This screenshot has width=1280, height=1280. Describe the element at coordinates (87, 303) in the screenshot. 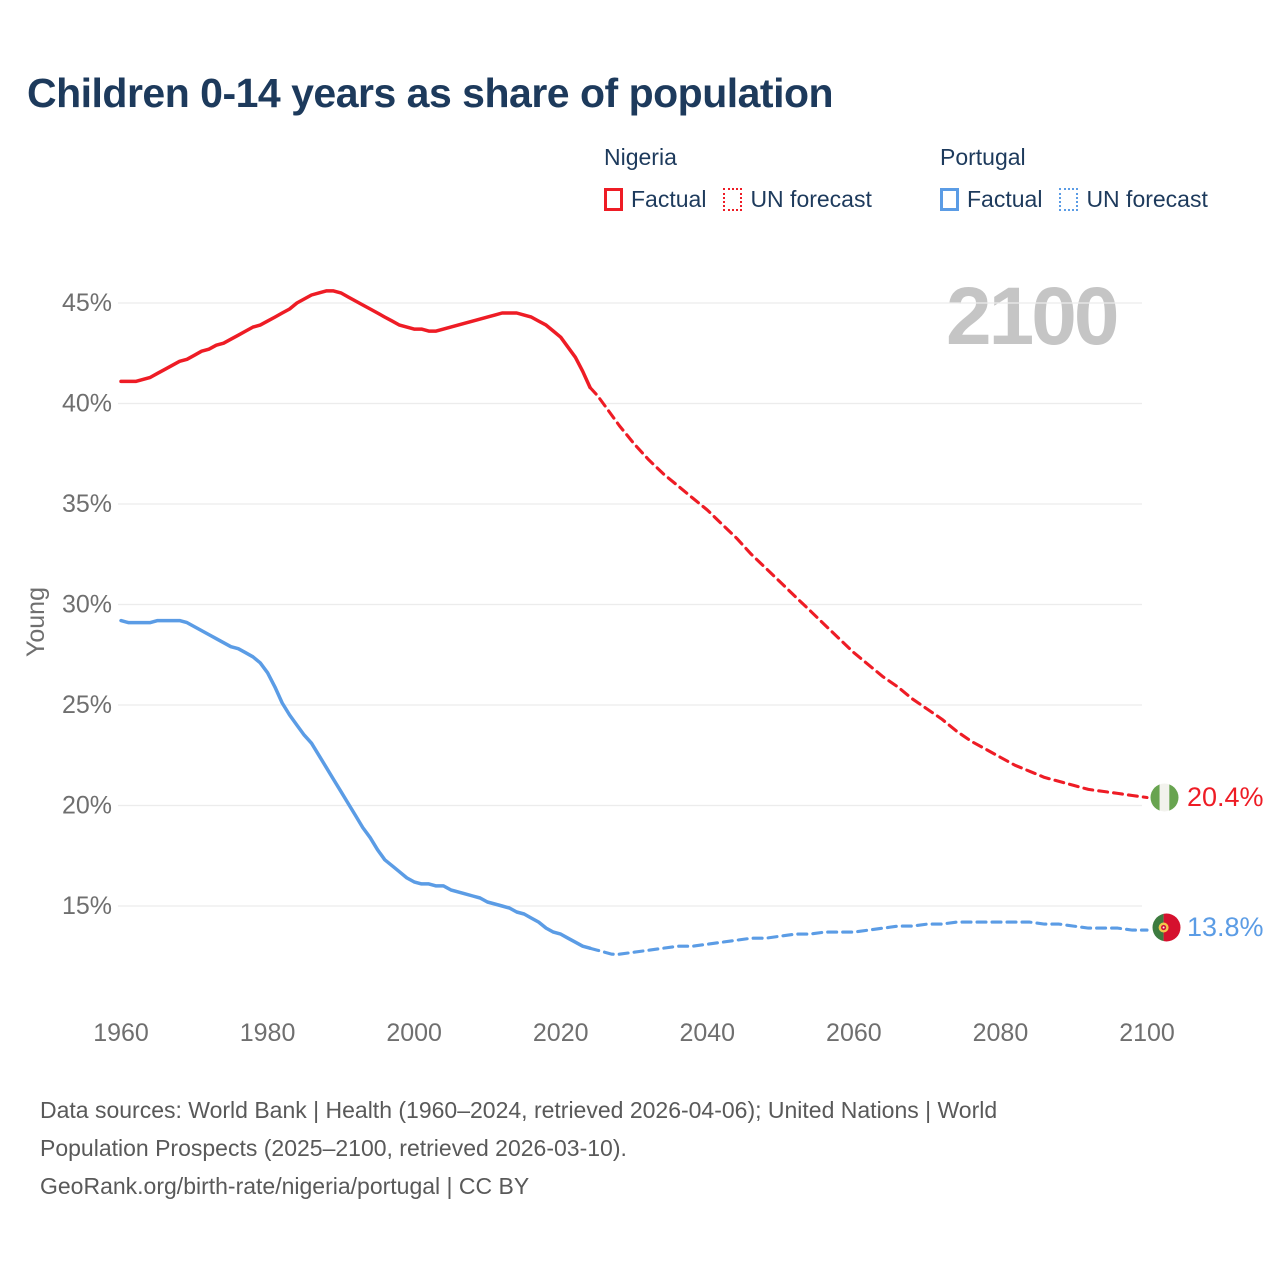

I see `y-tick-label: 45%` at that location.